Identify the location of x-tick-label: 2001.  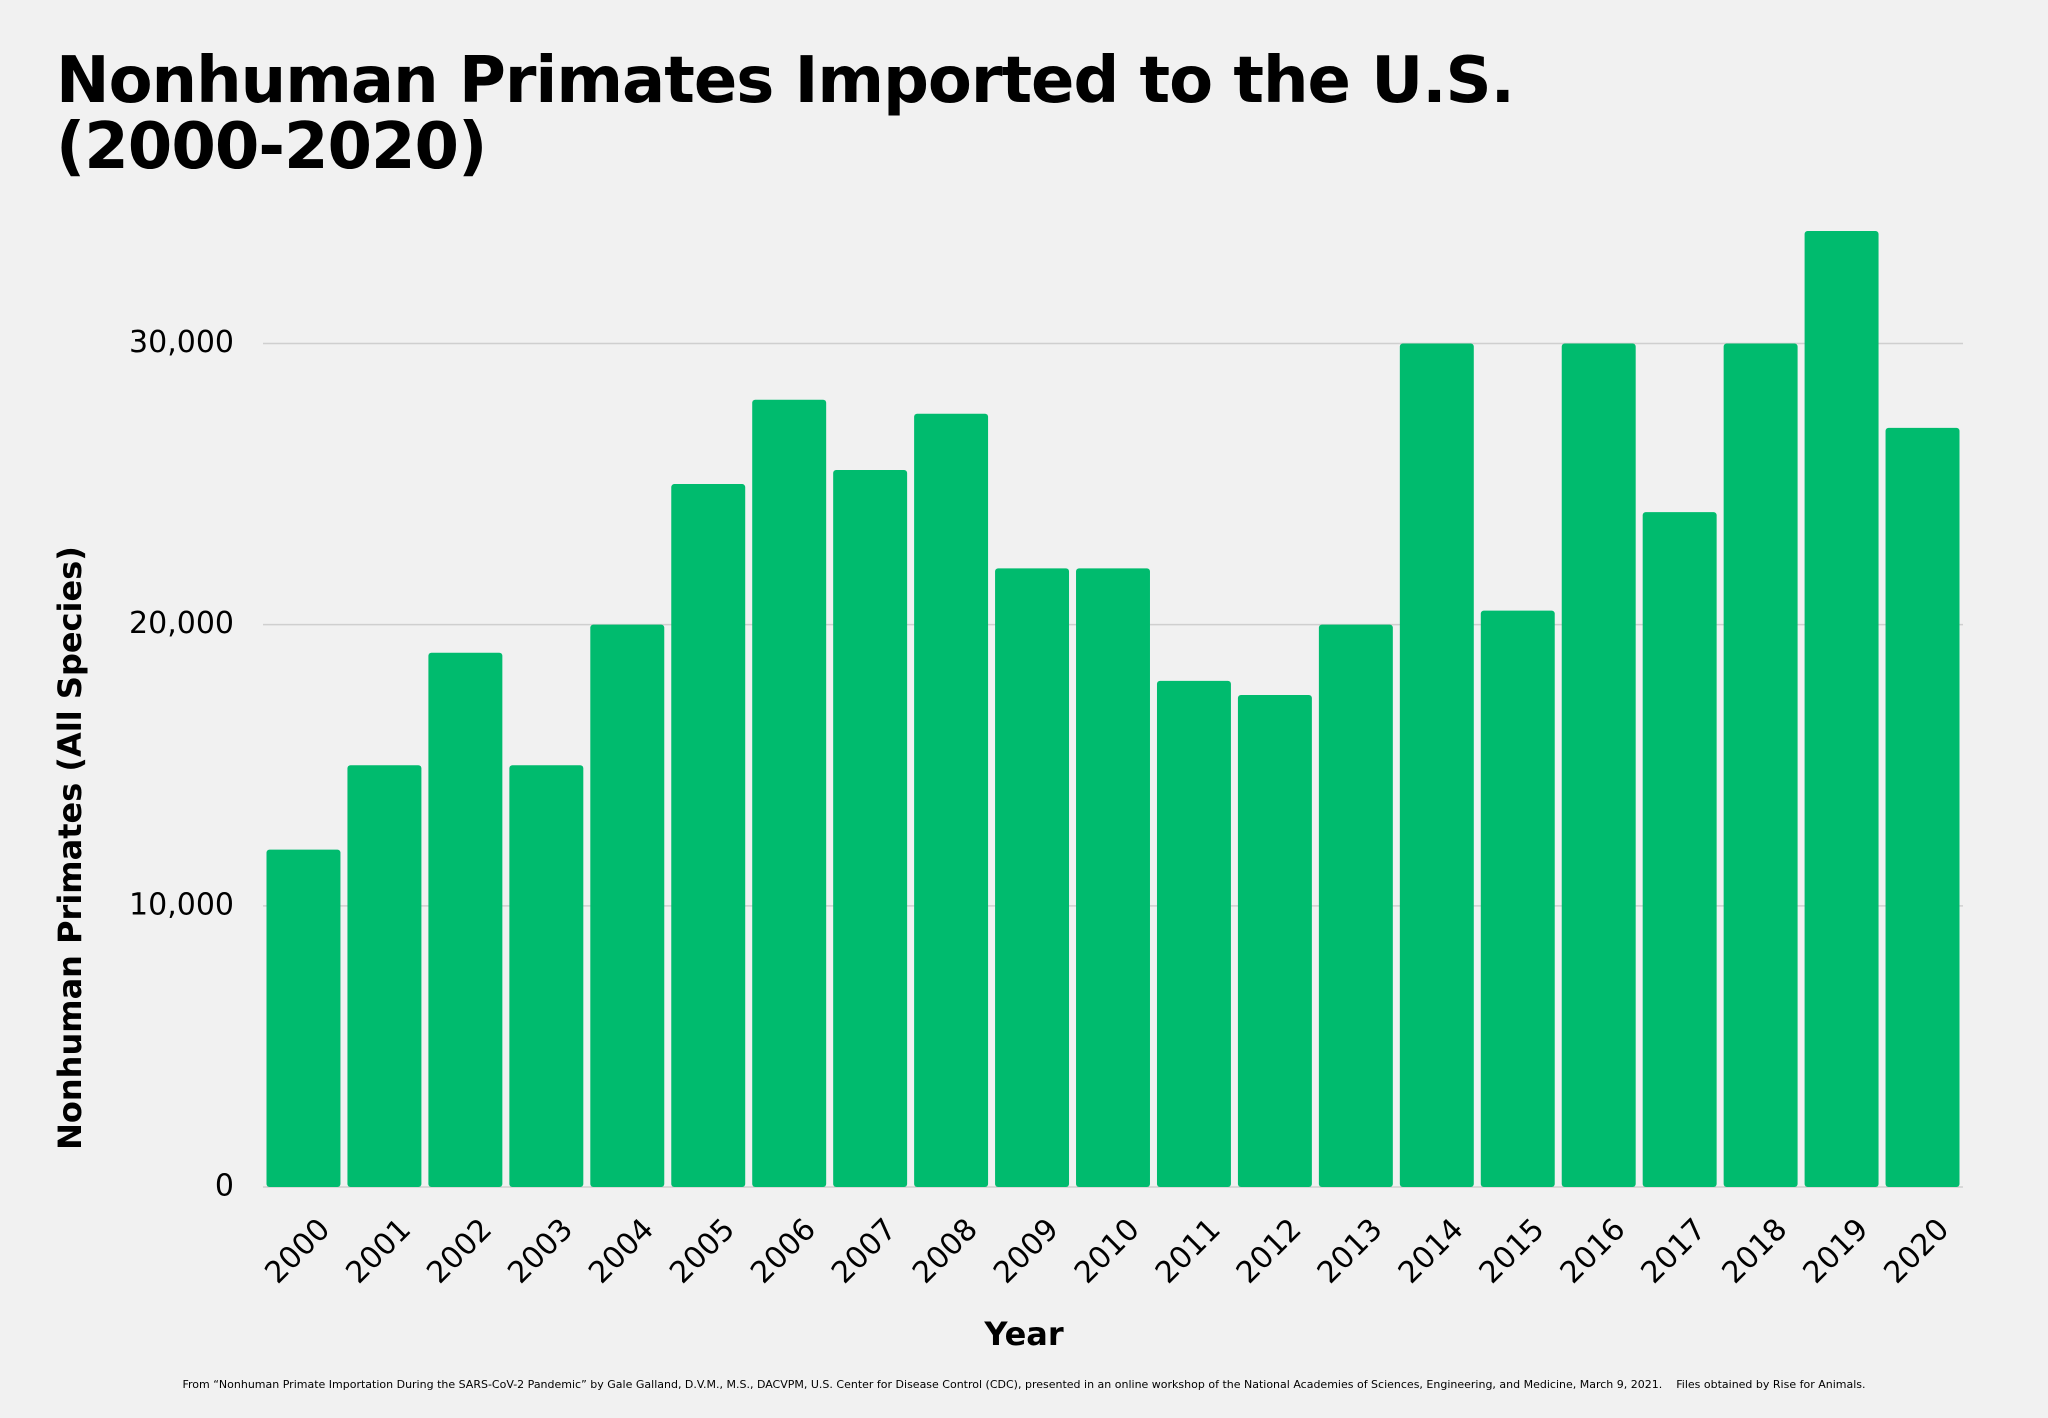
(378, 1251).